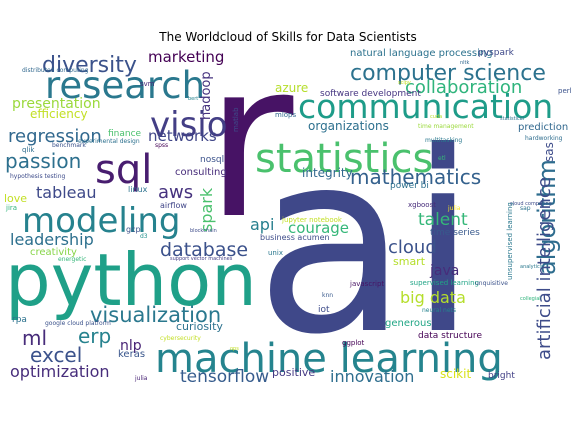 This screenshot has height=432, width=576. Describe the element at coordinates (370, 94) in the screenshot. I see `word-software-development: software development` at that location.